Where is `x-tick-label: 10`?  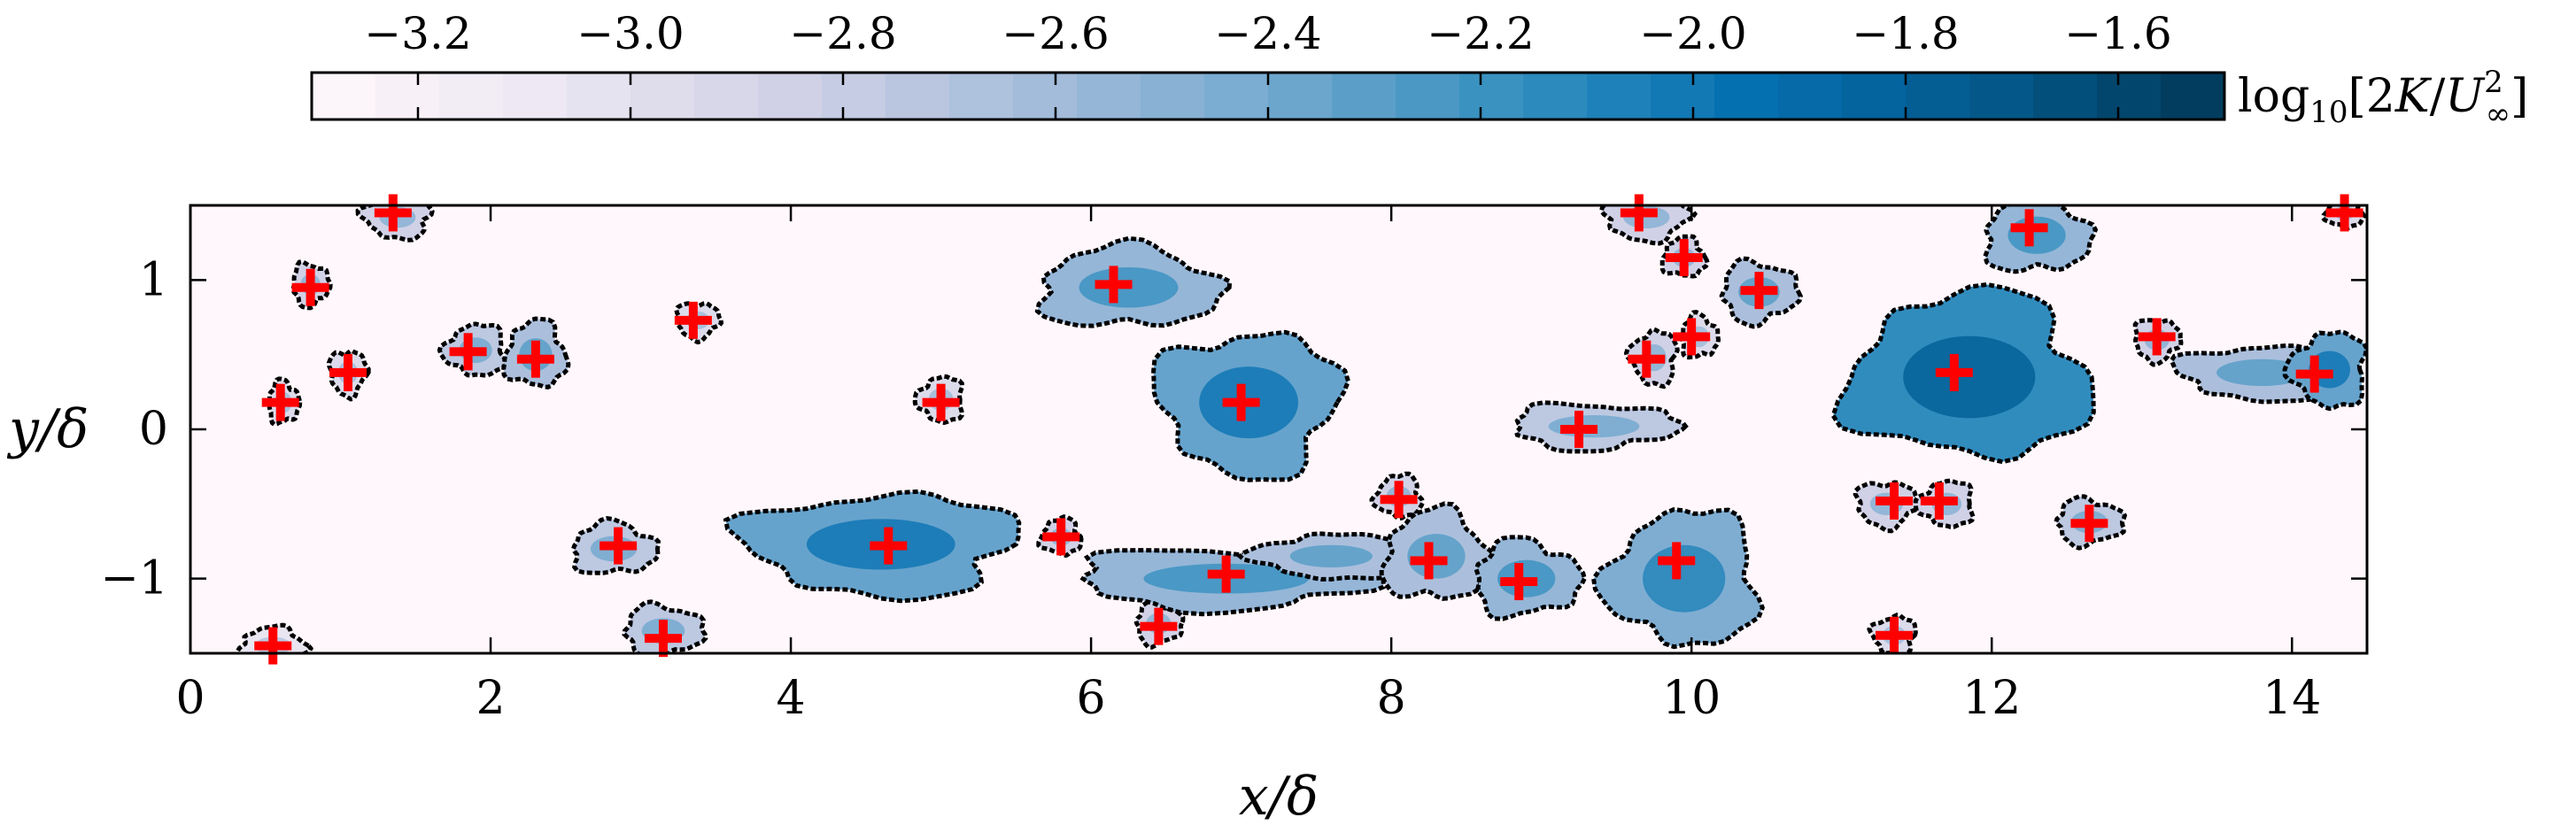
x-tick-label: 10 is located at coordinates (1691, 698).